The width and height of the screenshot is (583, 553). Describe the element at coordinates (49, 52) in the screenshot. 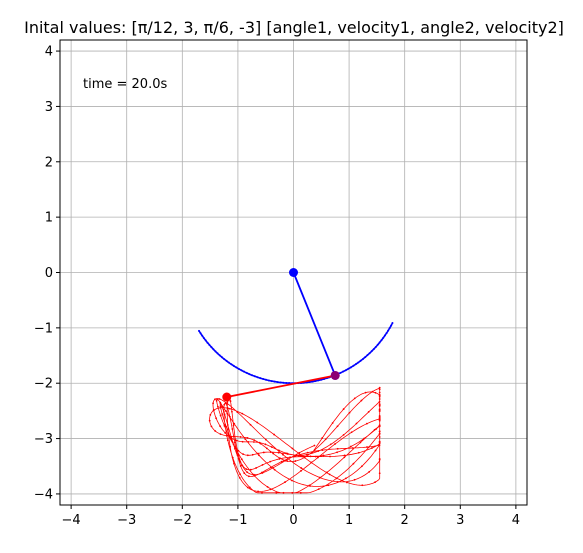

I see `y-tick-label: 4` at that location.